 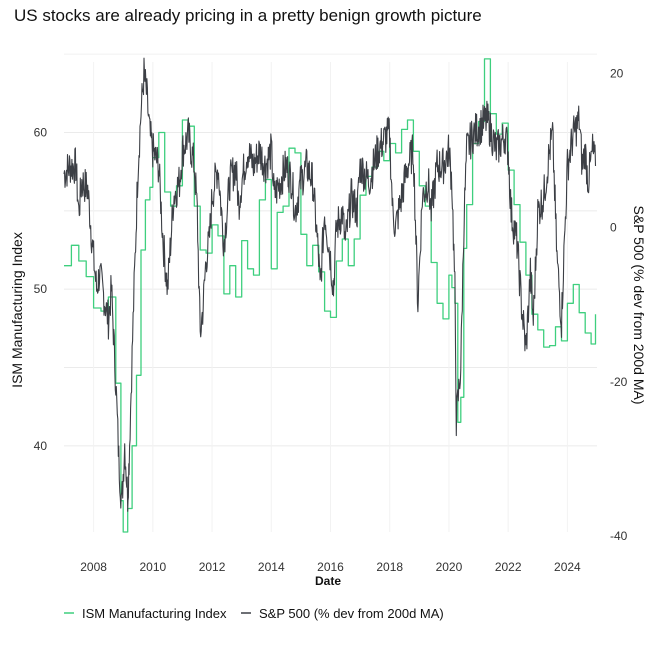 I want to click on y-left-tick-label: 40, so click(x=41, y=446).